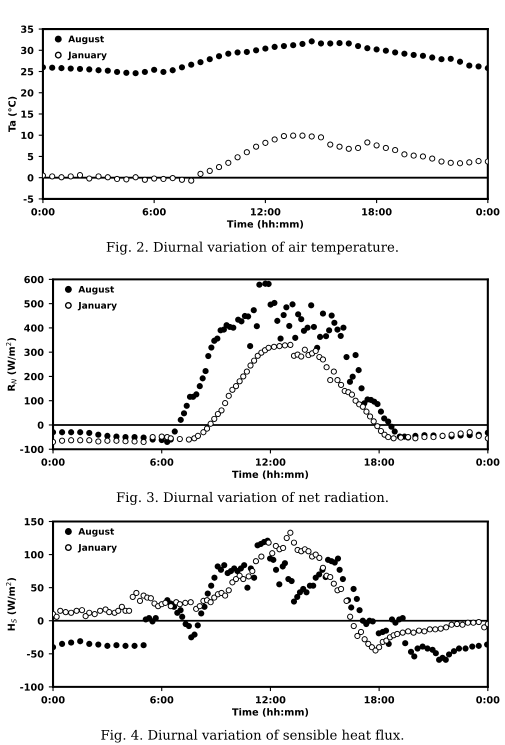  Describe the element at coordinates (34, 328) in the screenshot. I see `y-tick-label: 400` at that location.